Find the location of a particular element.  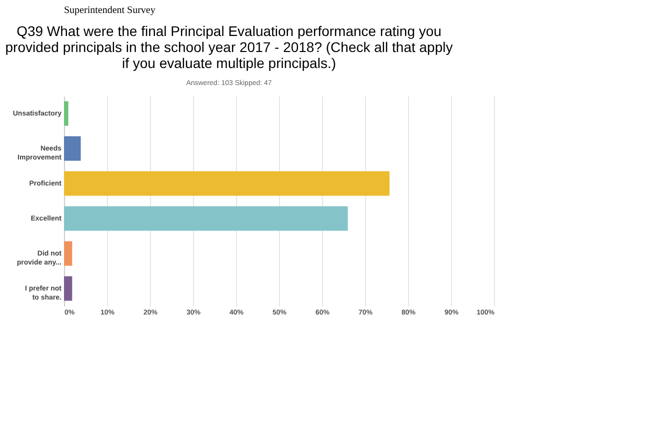

text: Superintendent Survey is located at coordinates (110, 10).